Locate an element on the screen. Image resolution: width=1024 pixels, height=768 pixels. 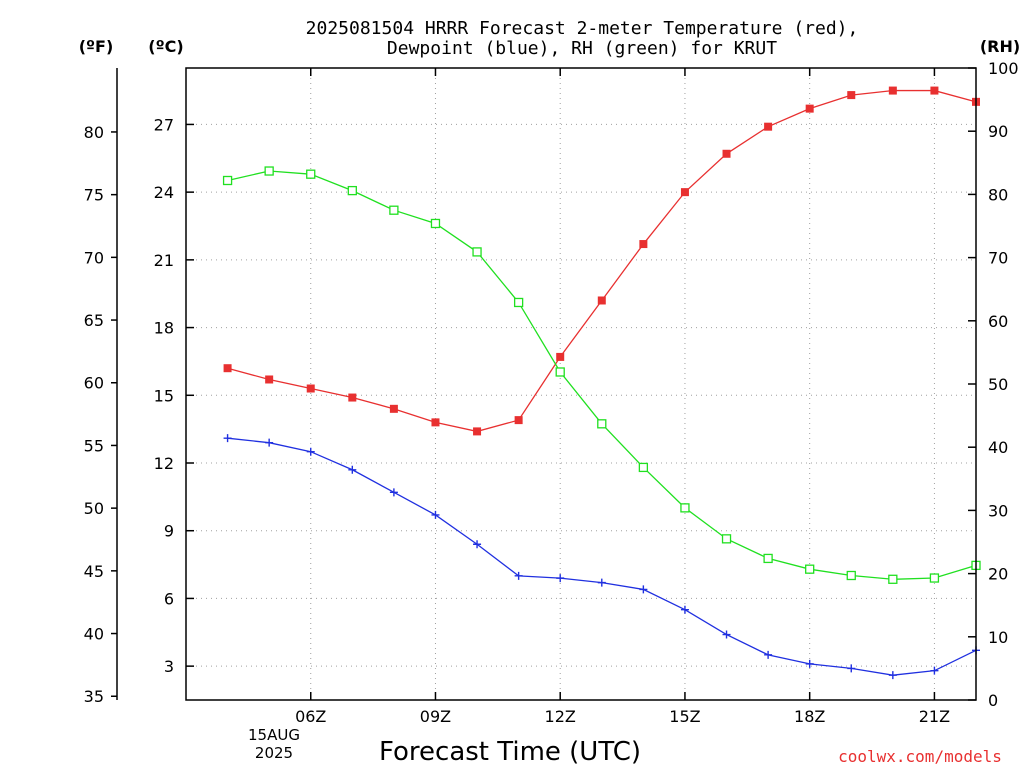
credit-link: coolwx.com/models is located at coordinates (920, 756).